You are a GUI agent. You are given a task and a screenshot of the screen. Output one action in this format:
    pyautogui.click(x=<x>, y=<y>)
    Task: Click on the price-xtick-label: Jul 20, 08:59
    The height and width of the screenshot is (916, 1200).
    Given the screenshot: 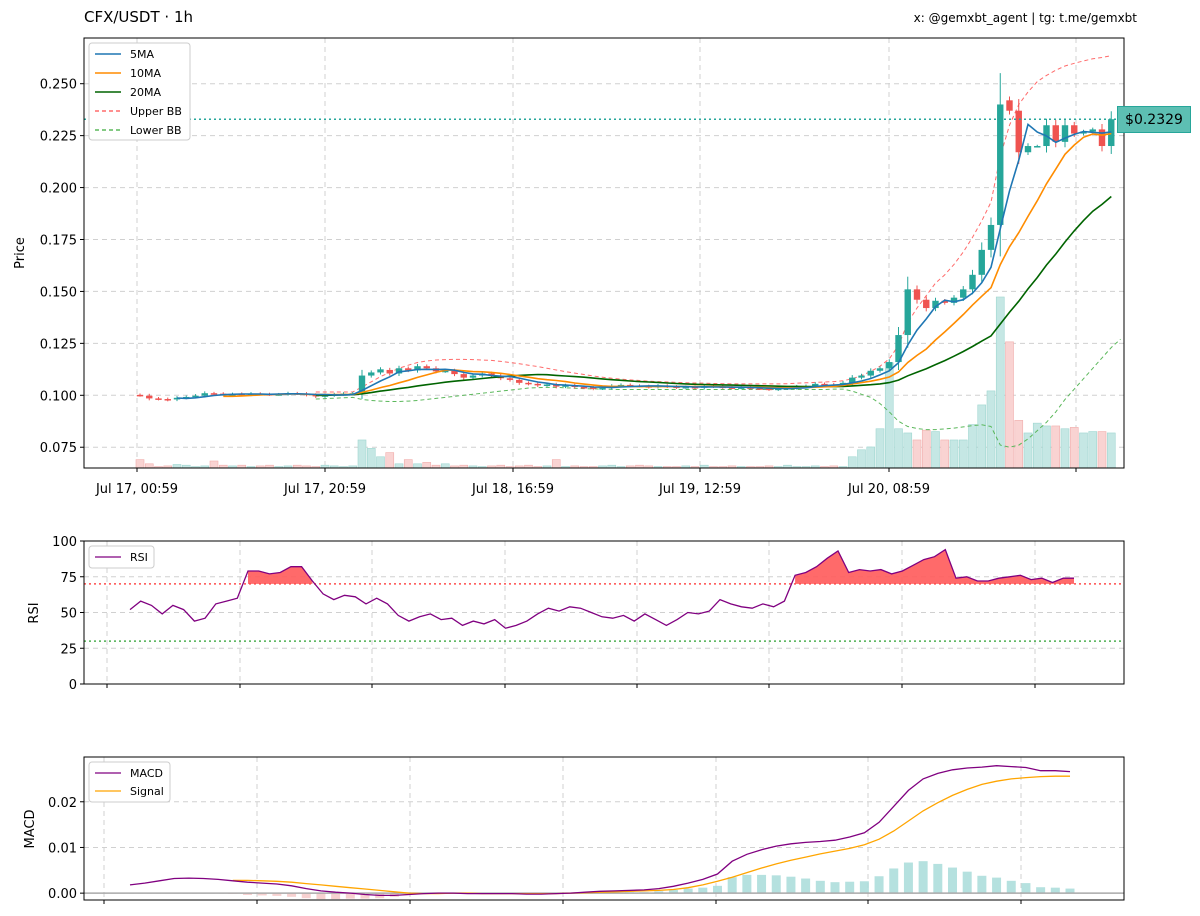 What is the action you would take?
    pyautogui.click(x=888, y=489)
    